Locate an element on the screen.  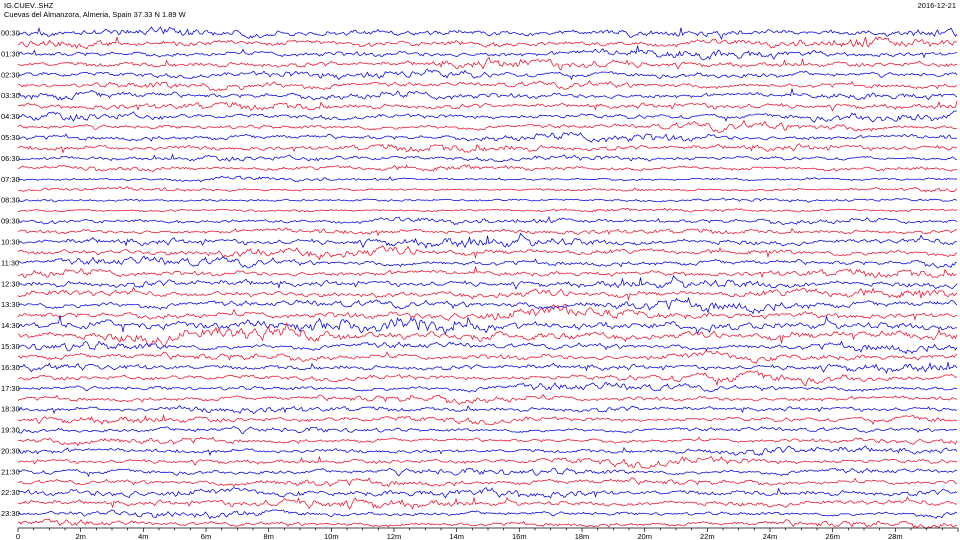
hour-label: 04:30 is located at coordinates (10, 116).